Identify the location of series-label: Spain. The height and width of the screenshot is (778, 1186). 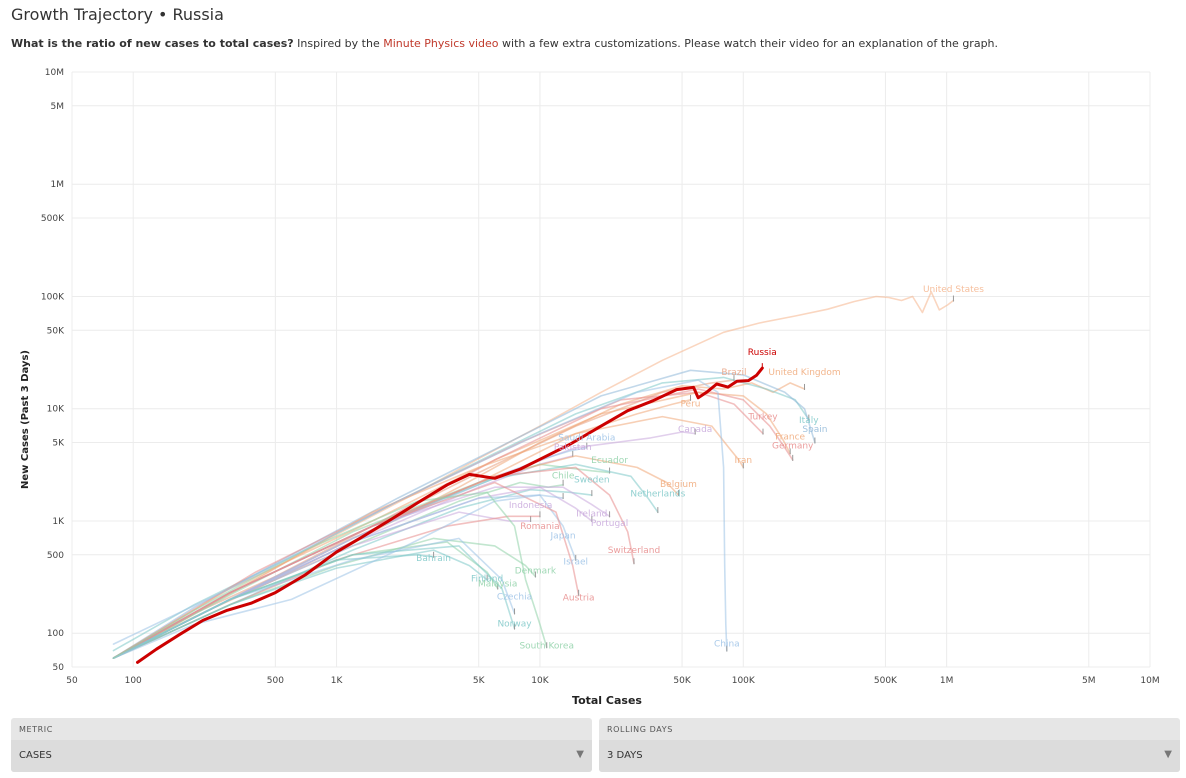
(814, 430).